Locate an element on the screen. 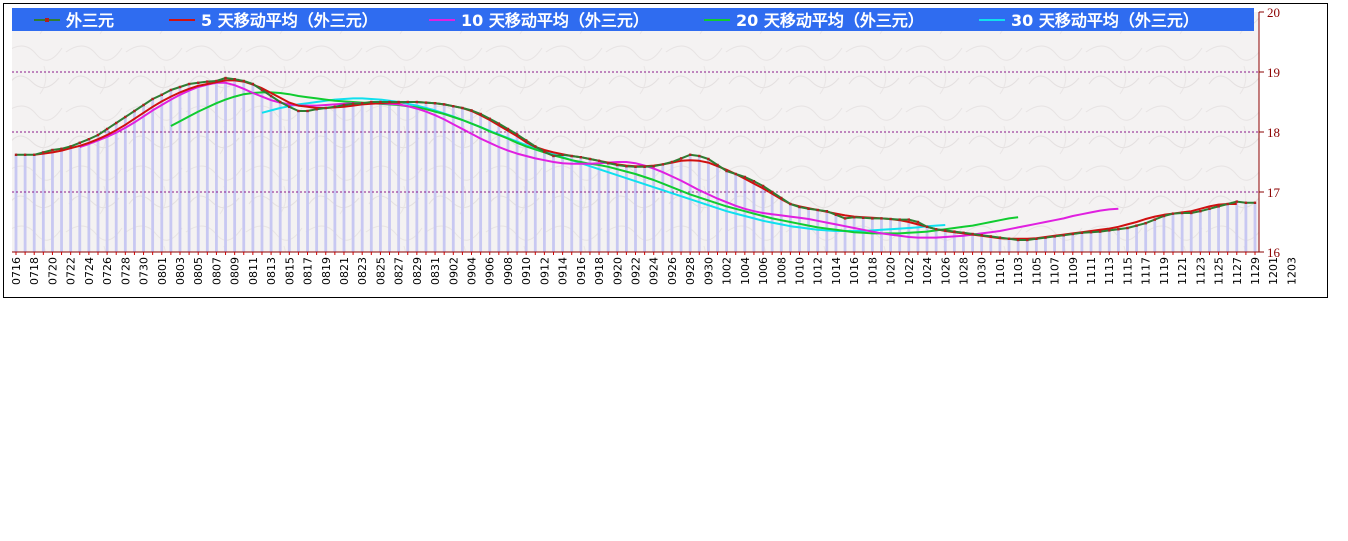 Image resolution: width=1348 pixels, height=541 pixels. x-tick-label: 0829 is located at coordinates (417, 271).